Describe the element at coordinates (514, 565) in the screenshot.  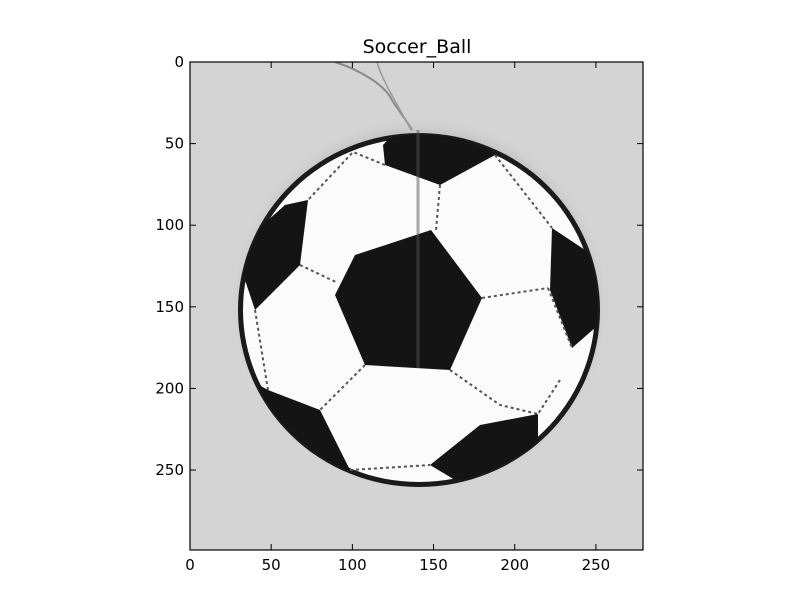
I see `x-tick-label: 200` at that location.